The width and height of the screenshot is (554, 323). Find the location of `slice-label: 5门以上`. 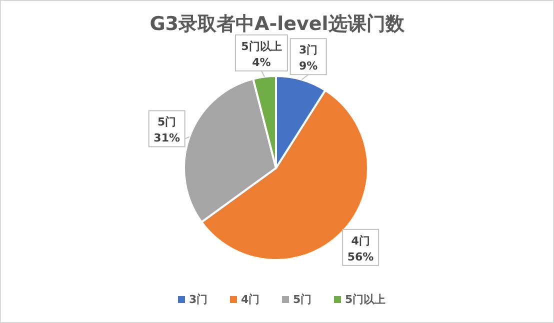

slice-label: 5门以上 is located at coordinates (261, 46).